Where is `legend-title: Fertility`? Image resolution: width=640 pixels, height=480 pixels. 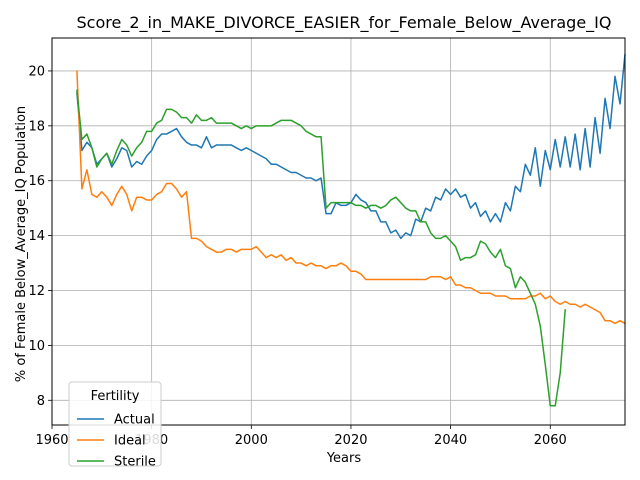
legend-title: Fertility is located at coordinates (115, 396).